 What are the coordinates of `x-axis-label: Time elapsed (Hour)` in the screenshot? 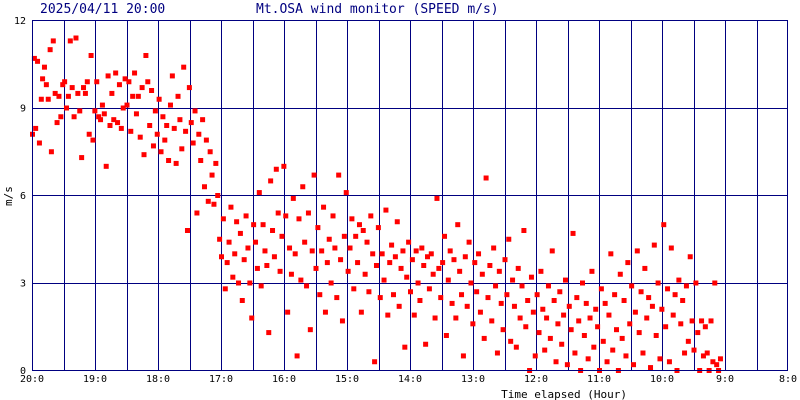 It's located at (564, 394).